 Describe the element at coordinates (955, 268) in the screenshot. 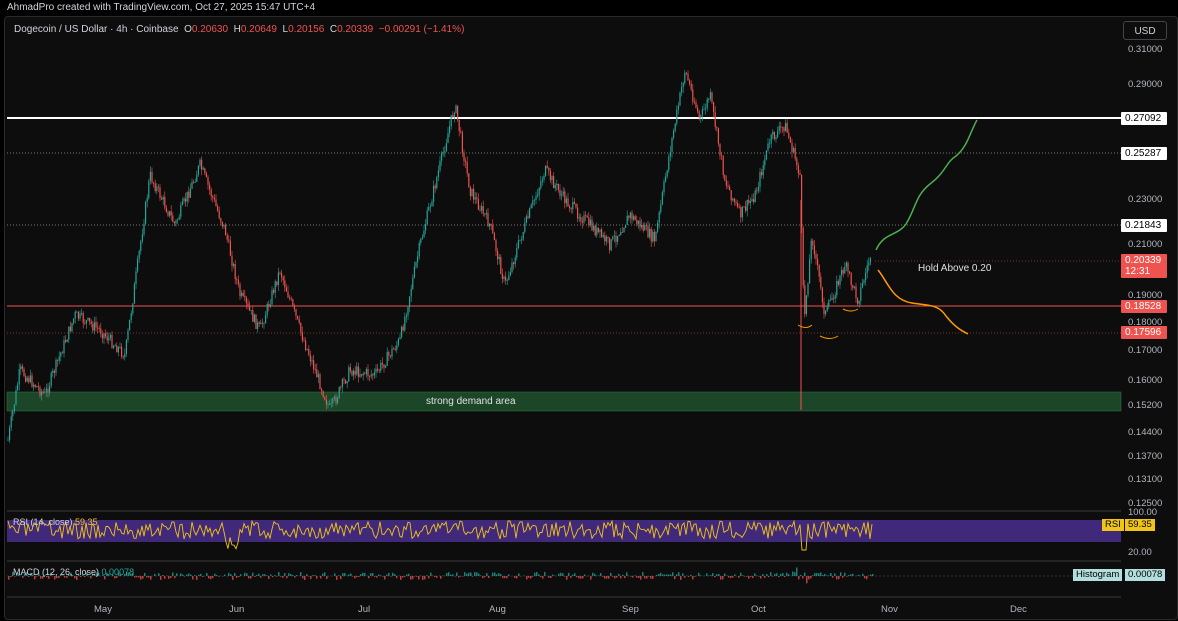

I see `hold-above-label: Hold Above 0.20` at that location.